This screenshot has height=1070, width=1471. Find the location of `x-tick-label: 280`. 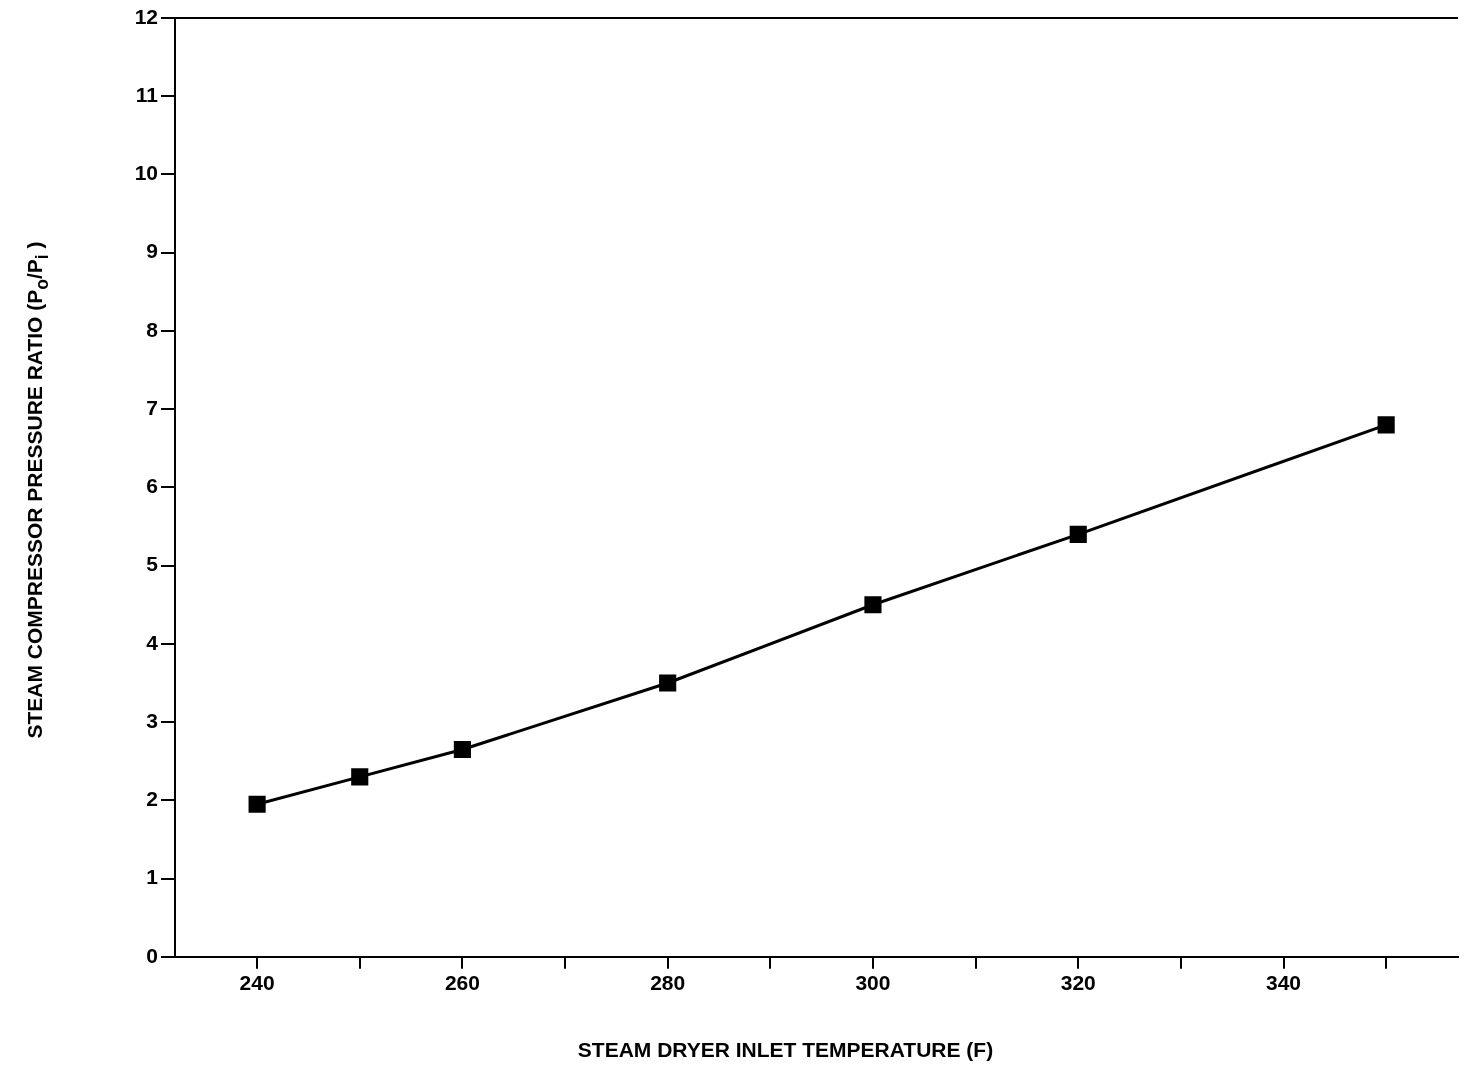

x-tick-label: 280 is located at coordinates (668, 983).